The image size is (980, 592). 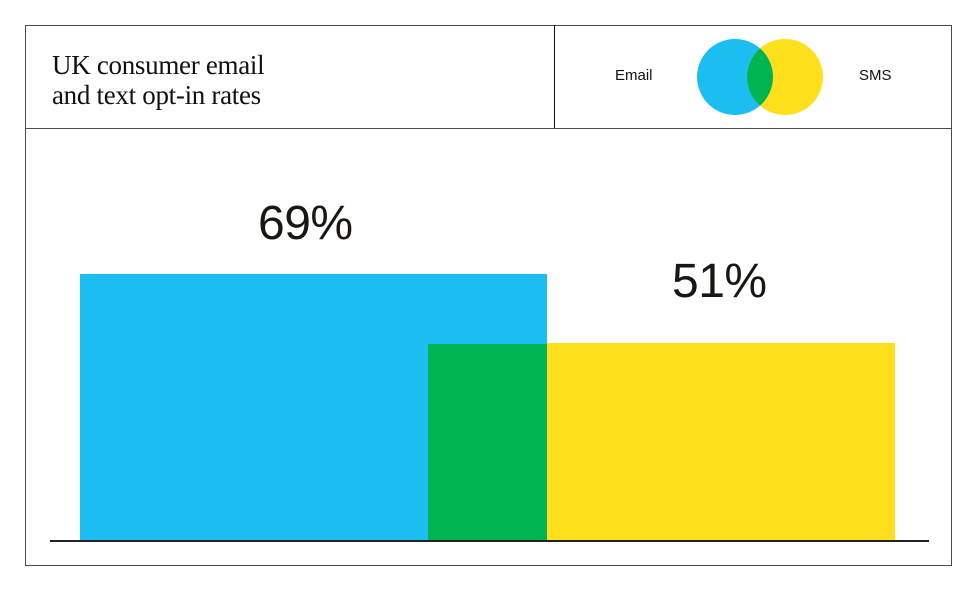 I want to click on x-axis-baseline, so click(x=489, y=541).